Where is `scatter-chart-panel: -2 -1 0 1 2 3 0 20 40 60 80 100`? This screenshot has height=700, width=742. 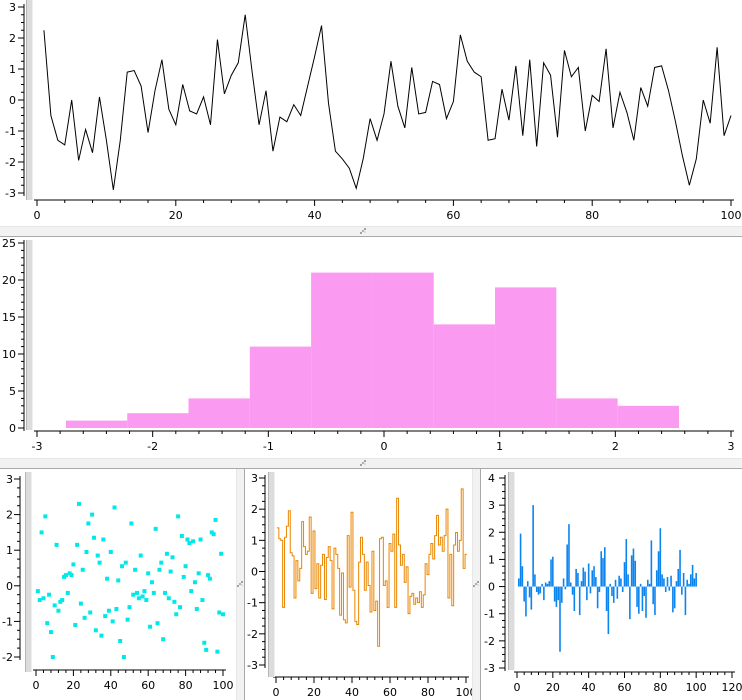 scatter-chart-panel: -2 -1 0 1 2 3 0 20 40 60 80 100 is located at coordinates (118, 584).